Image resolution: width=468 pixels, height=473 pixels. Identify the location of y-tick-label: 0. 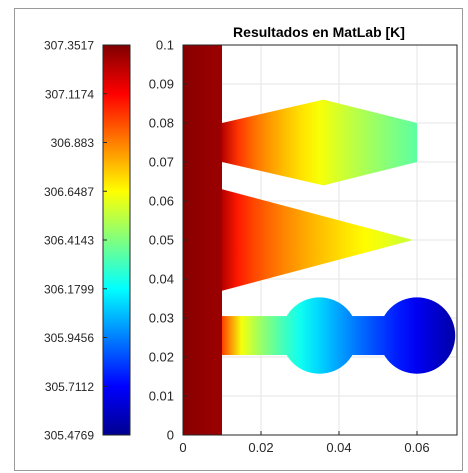
(170, 435).